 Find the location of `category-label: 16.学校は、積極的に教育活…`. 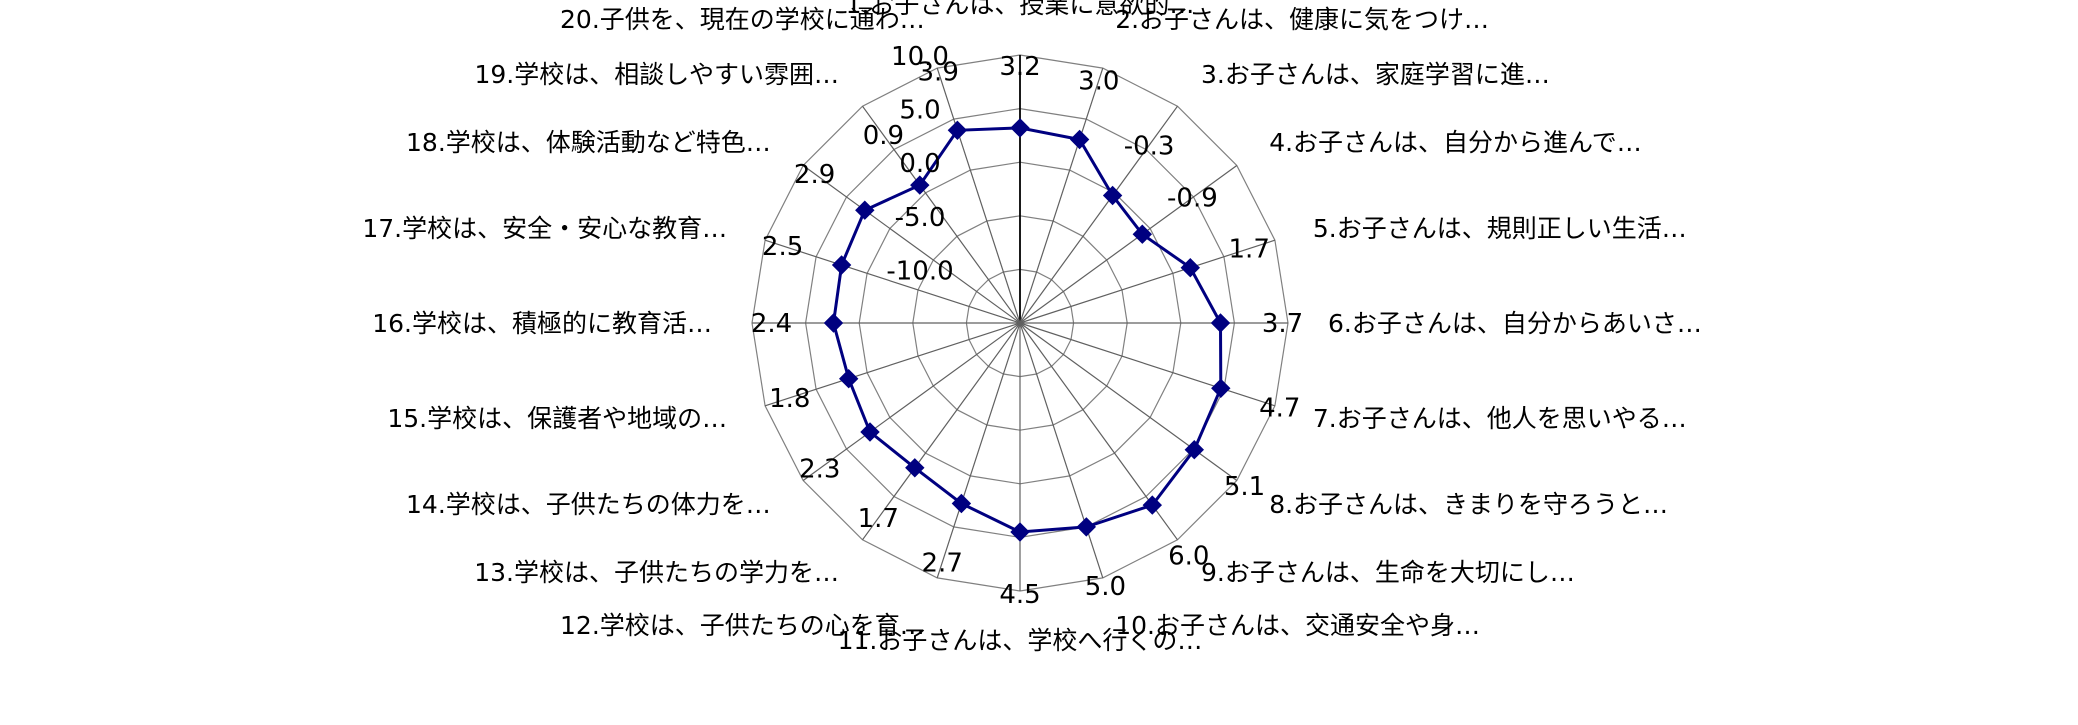

category-label: 16.学校は、積極的に教育活… is located at coordinates (542, 323).